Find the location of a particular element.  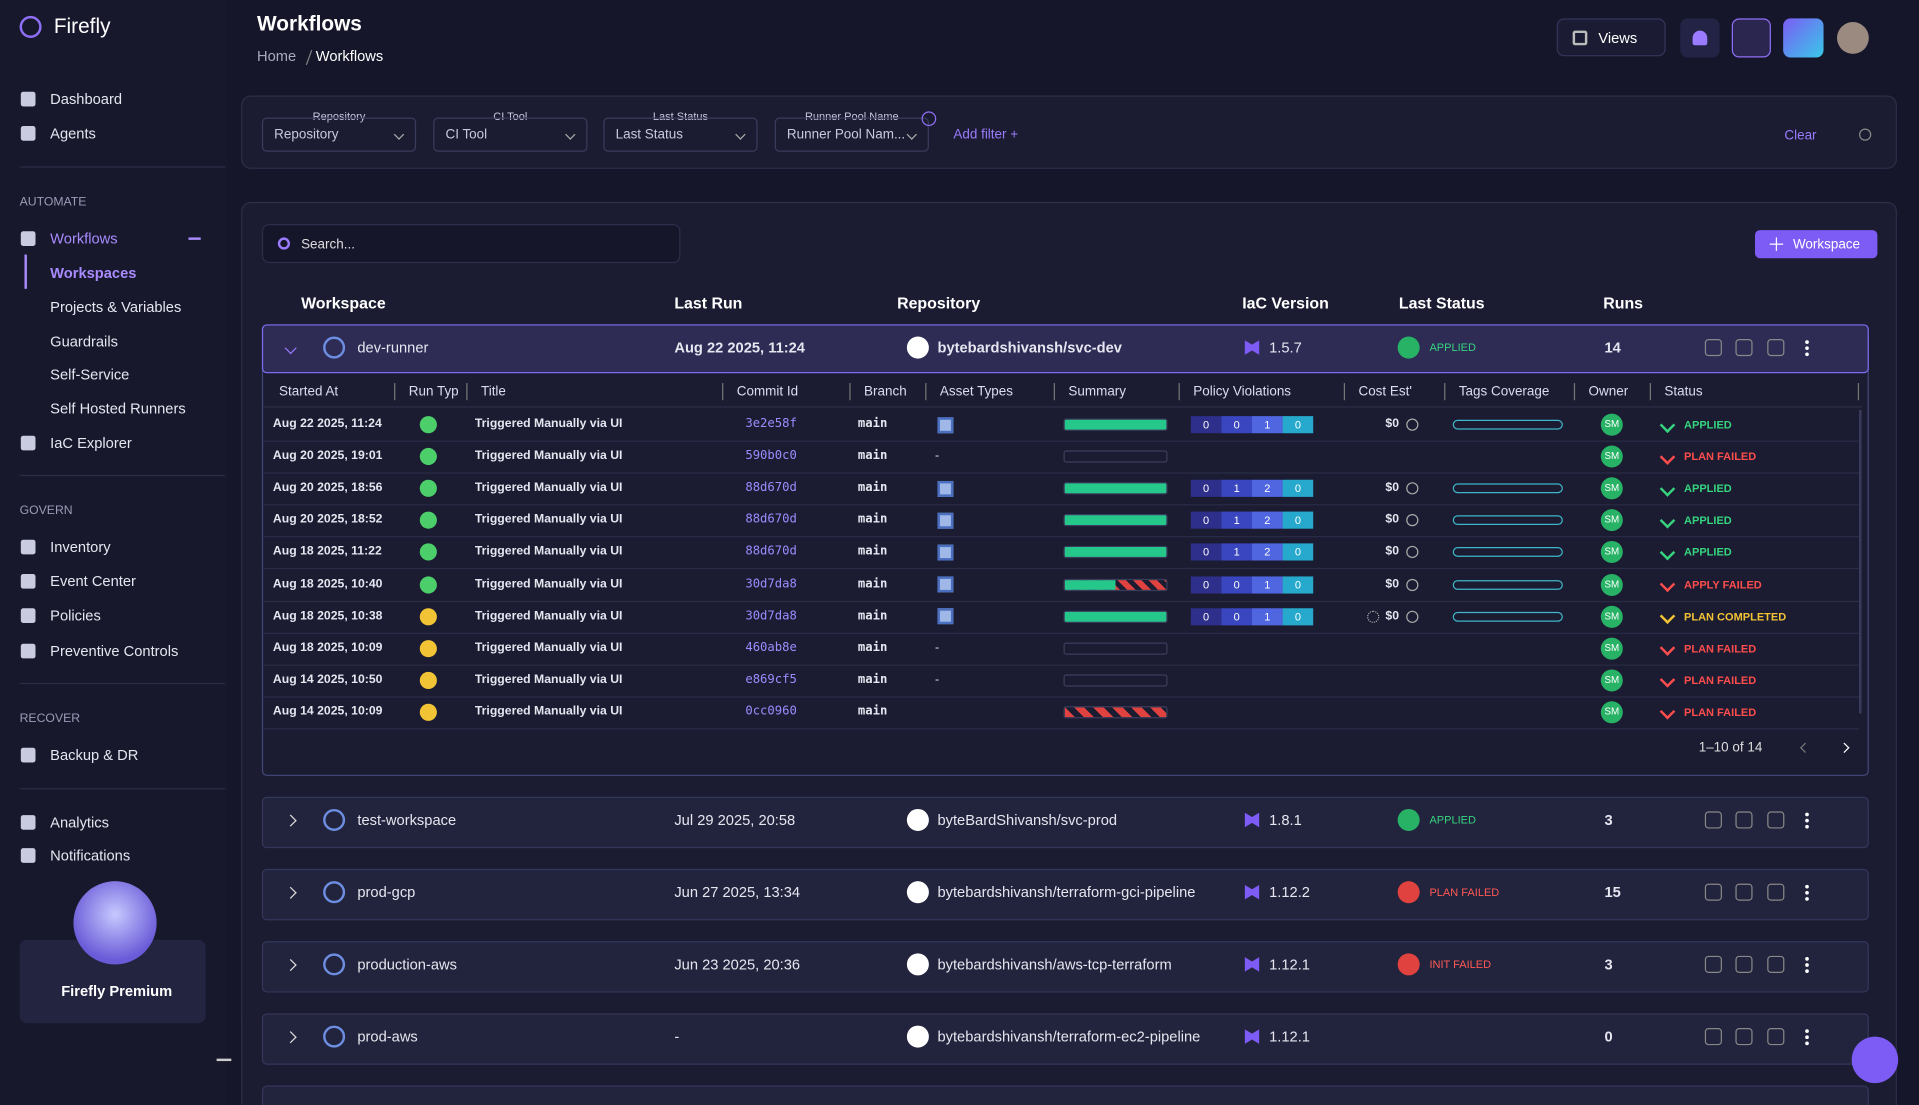

views-label: Views is located at coordinates (1618, 38).